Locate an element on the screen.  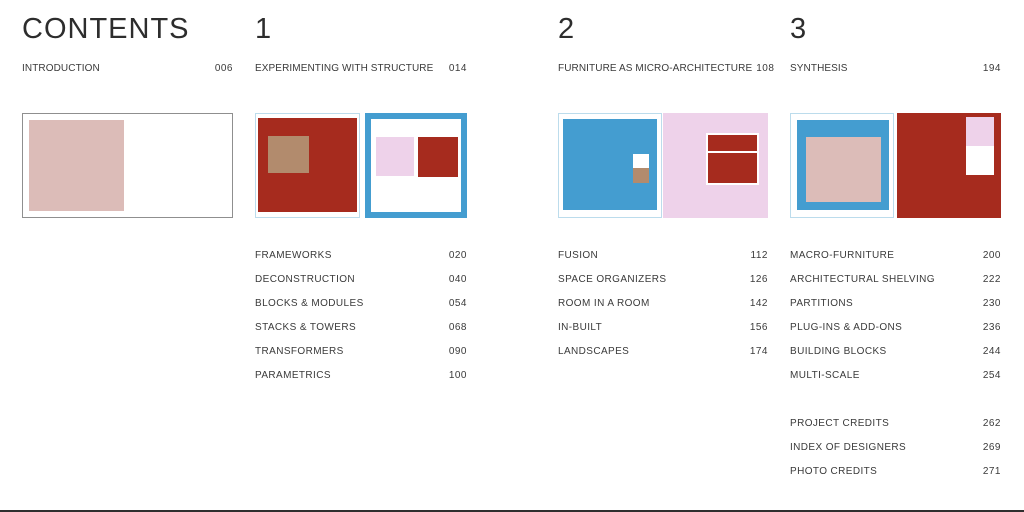
artwork-pink-square is located at coordinates (395, 156).